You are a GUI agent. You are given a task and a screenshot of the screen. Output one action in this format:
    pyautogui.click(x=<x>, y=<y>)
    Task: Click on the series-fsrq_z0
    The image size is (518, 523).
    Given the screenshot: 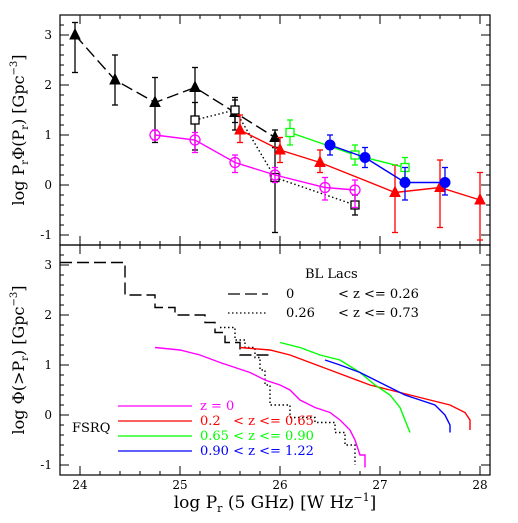 What is the action you would take?
    pyautogui.click(x=255, y=169)
    